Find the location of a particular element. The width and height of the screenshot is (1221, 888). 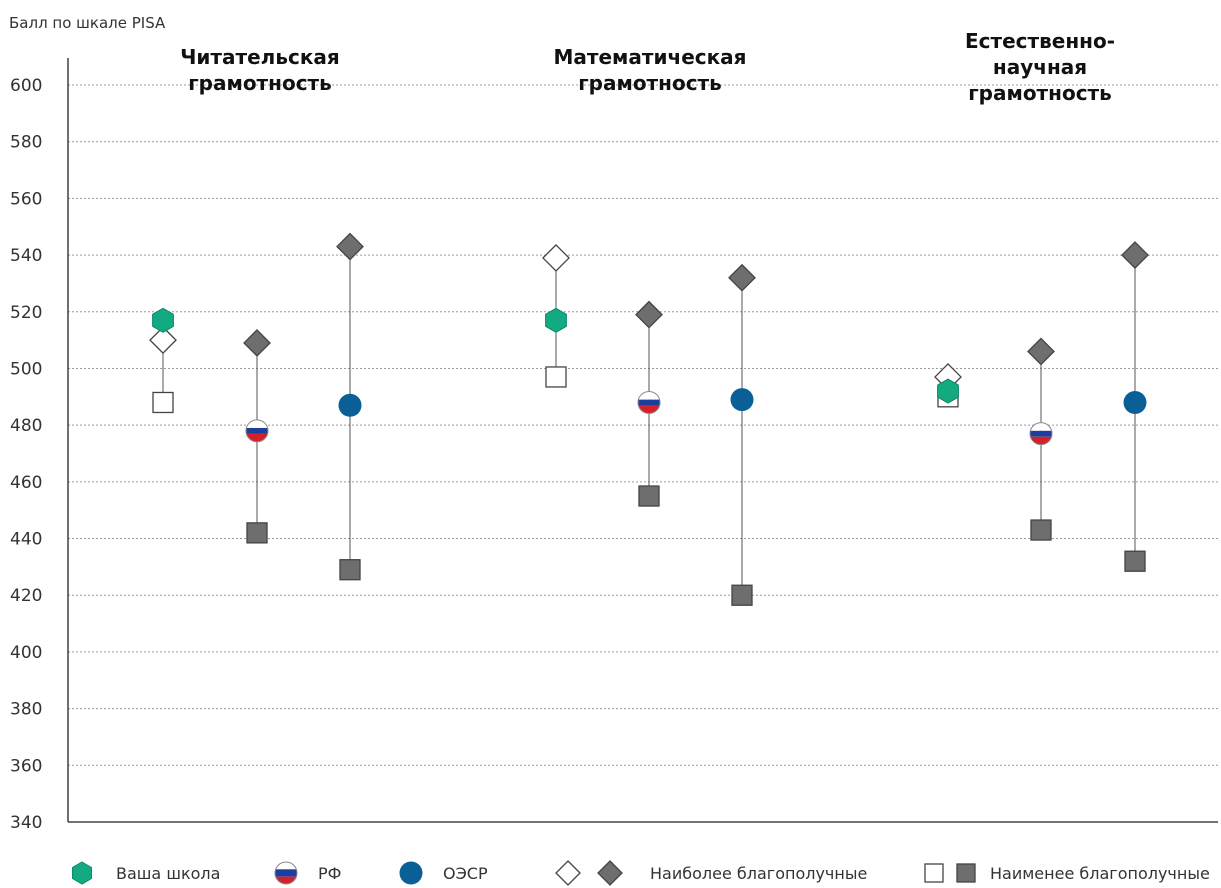

legend-label-oecd: ОЭСР is located at coordinates (465, 873).